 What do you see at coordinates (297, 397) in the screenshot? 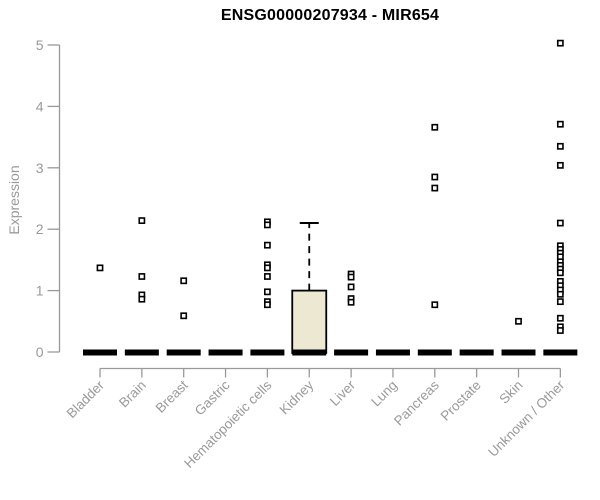
I see `x-tick-label: Kidney` at bounding box center [297, 397].